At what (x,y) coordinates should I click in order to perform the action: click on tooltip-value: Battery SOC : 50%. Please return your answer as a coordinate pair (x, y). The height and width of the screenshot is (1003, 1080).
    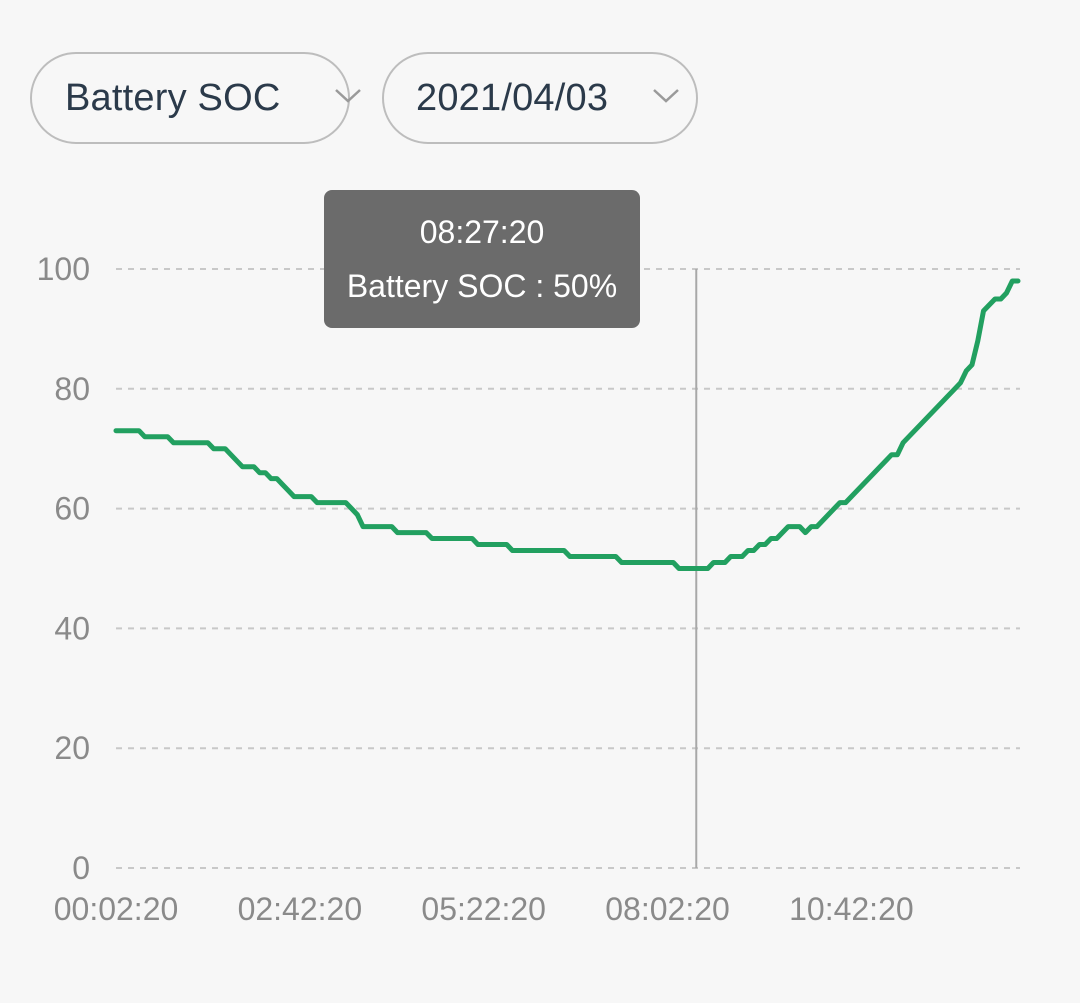
    Looking at the image, I should click on (482, 286).